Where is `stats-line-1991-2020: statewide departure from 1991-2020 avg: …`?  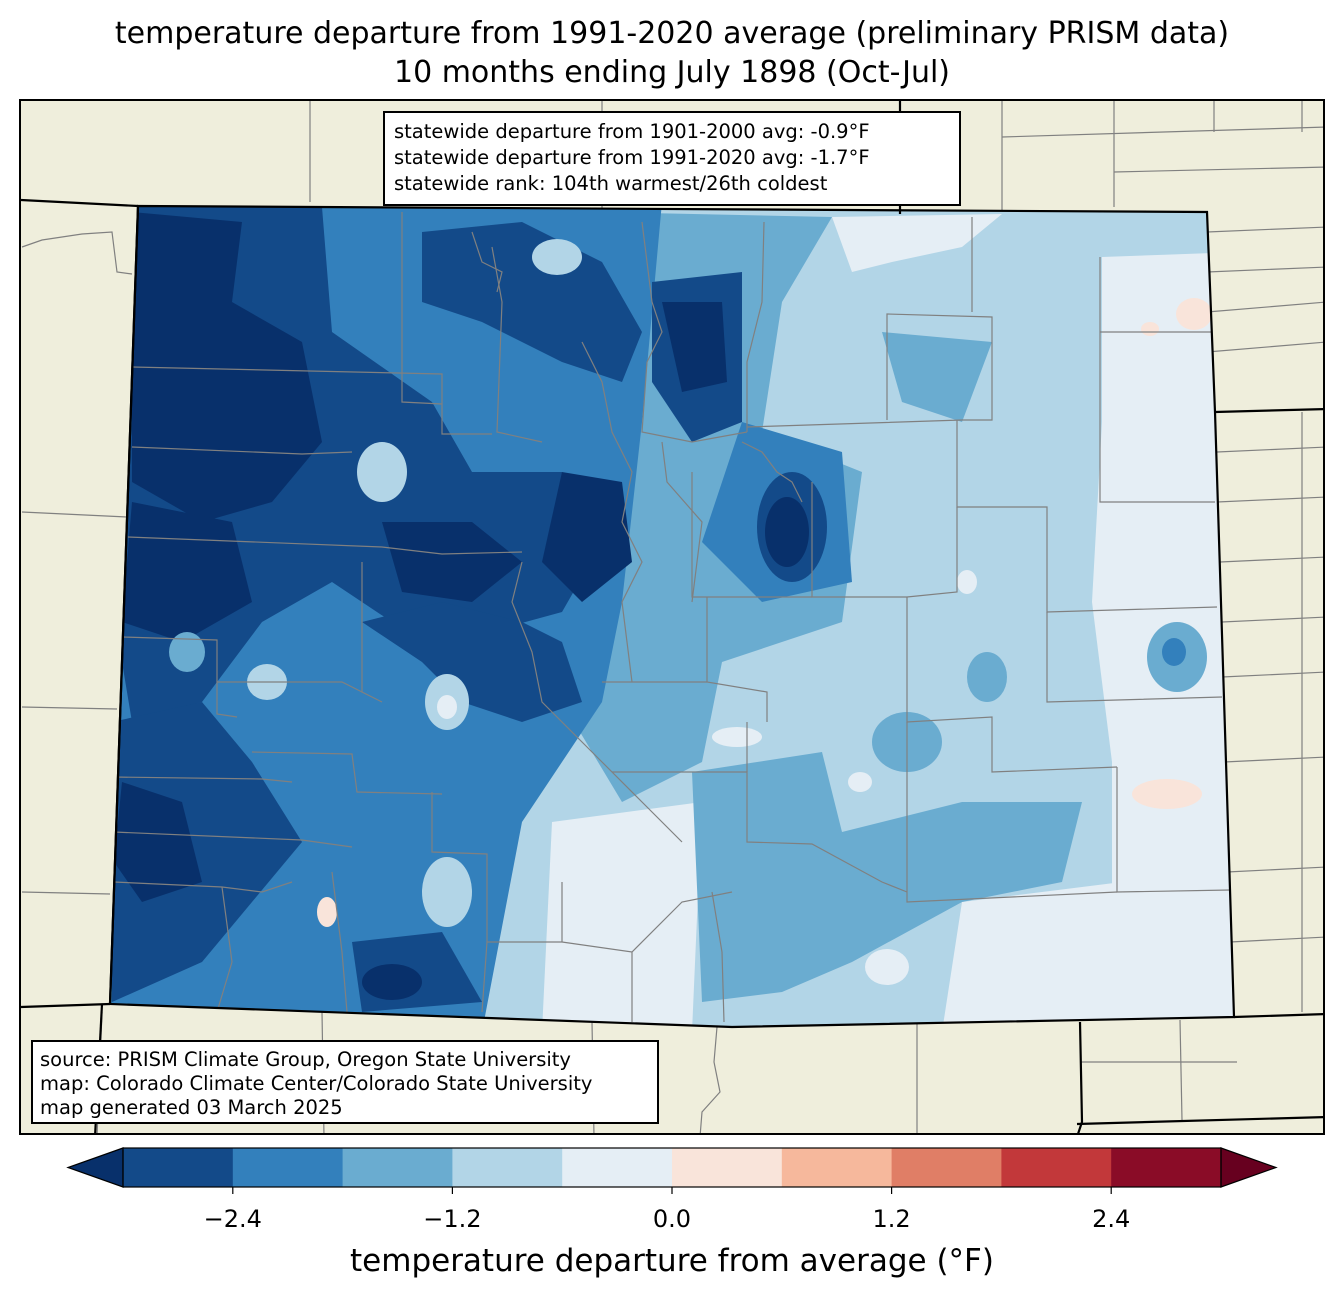 stats-line-1991-2020: statewide departure from 1991-2020 avg: … is located at coordinates (632, 157).